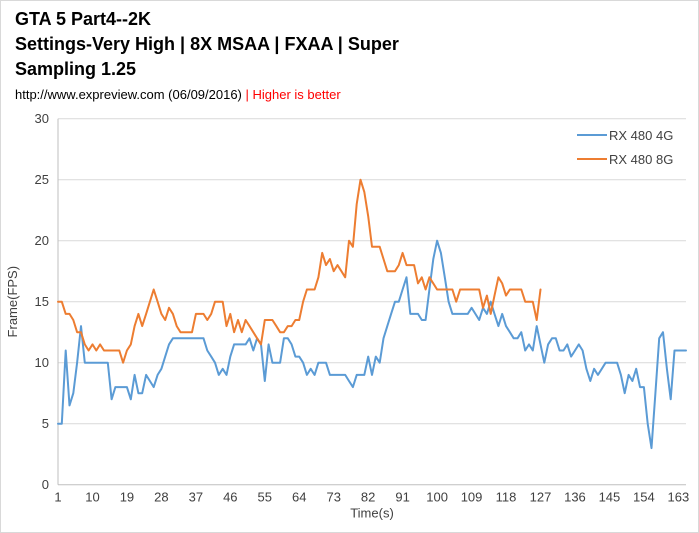 The width and height of the screenshot is (699, 533). I want to click on x-tick-label: 91, so click(402, 497).